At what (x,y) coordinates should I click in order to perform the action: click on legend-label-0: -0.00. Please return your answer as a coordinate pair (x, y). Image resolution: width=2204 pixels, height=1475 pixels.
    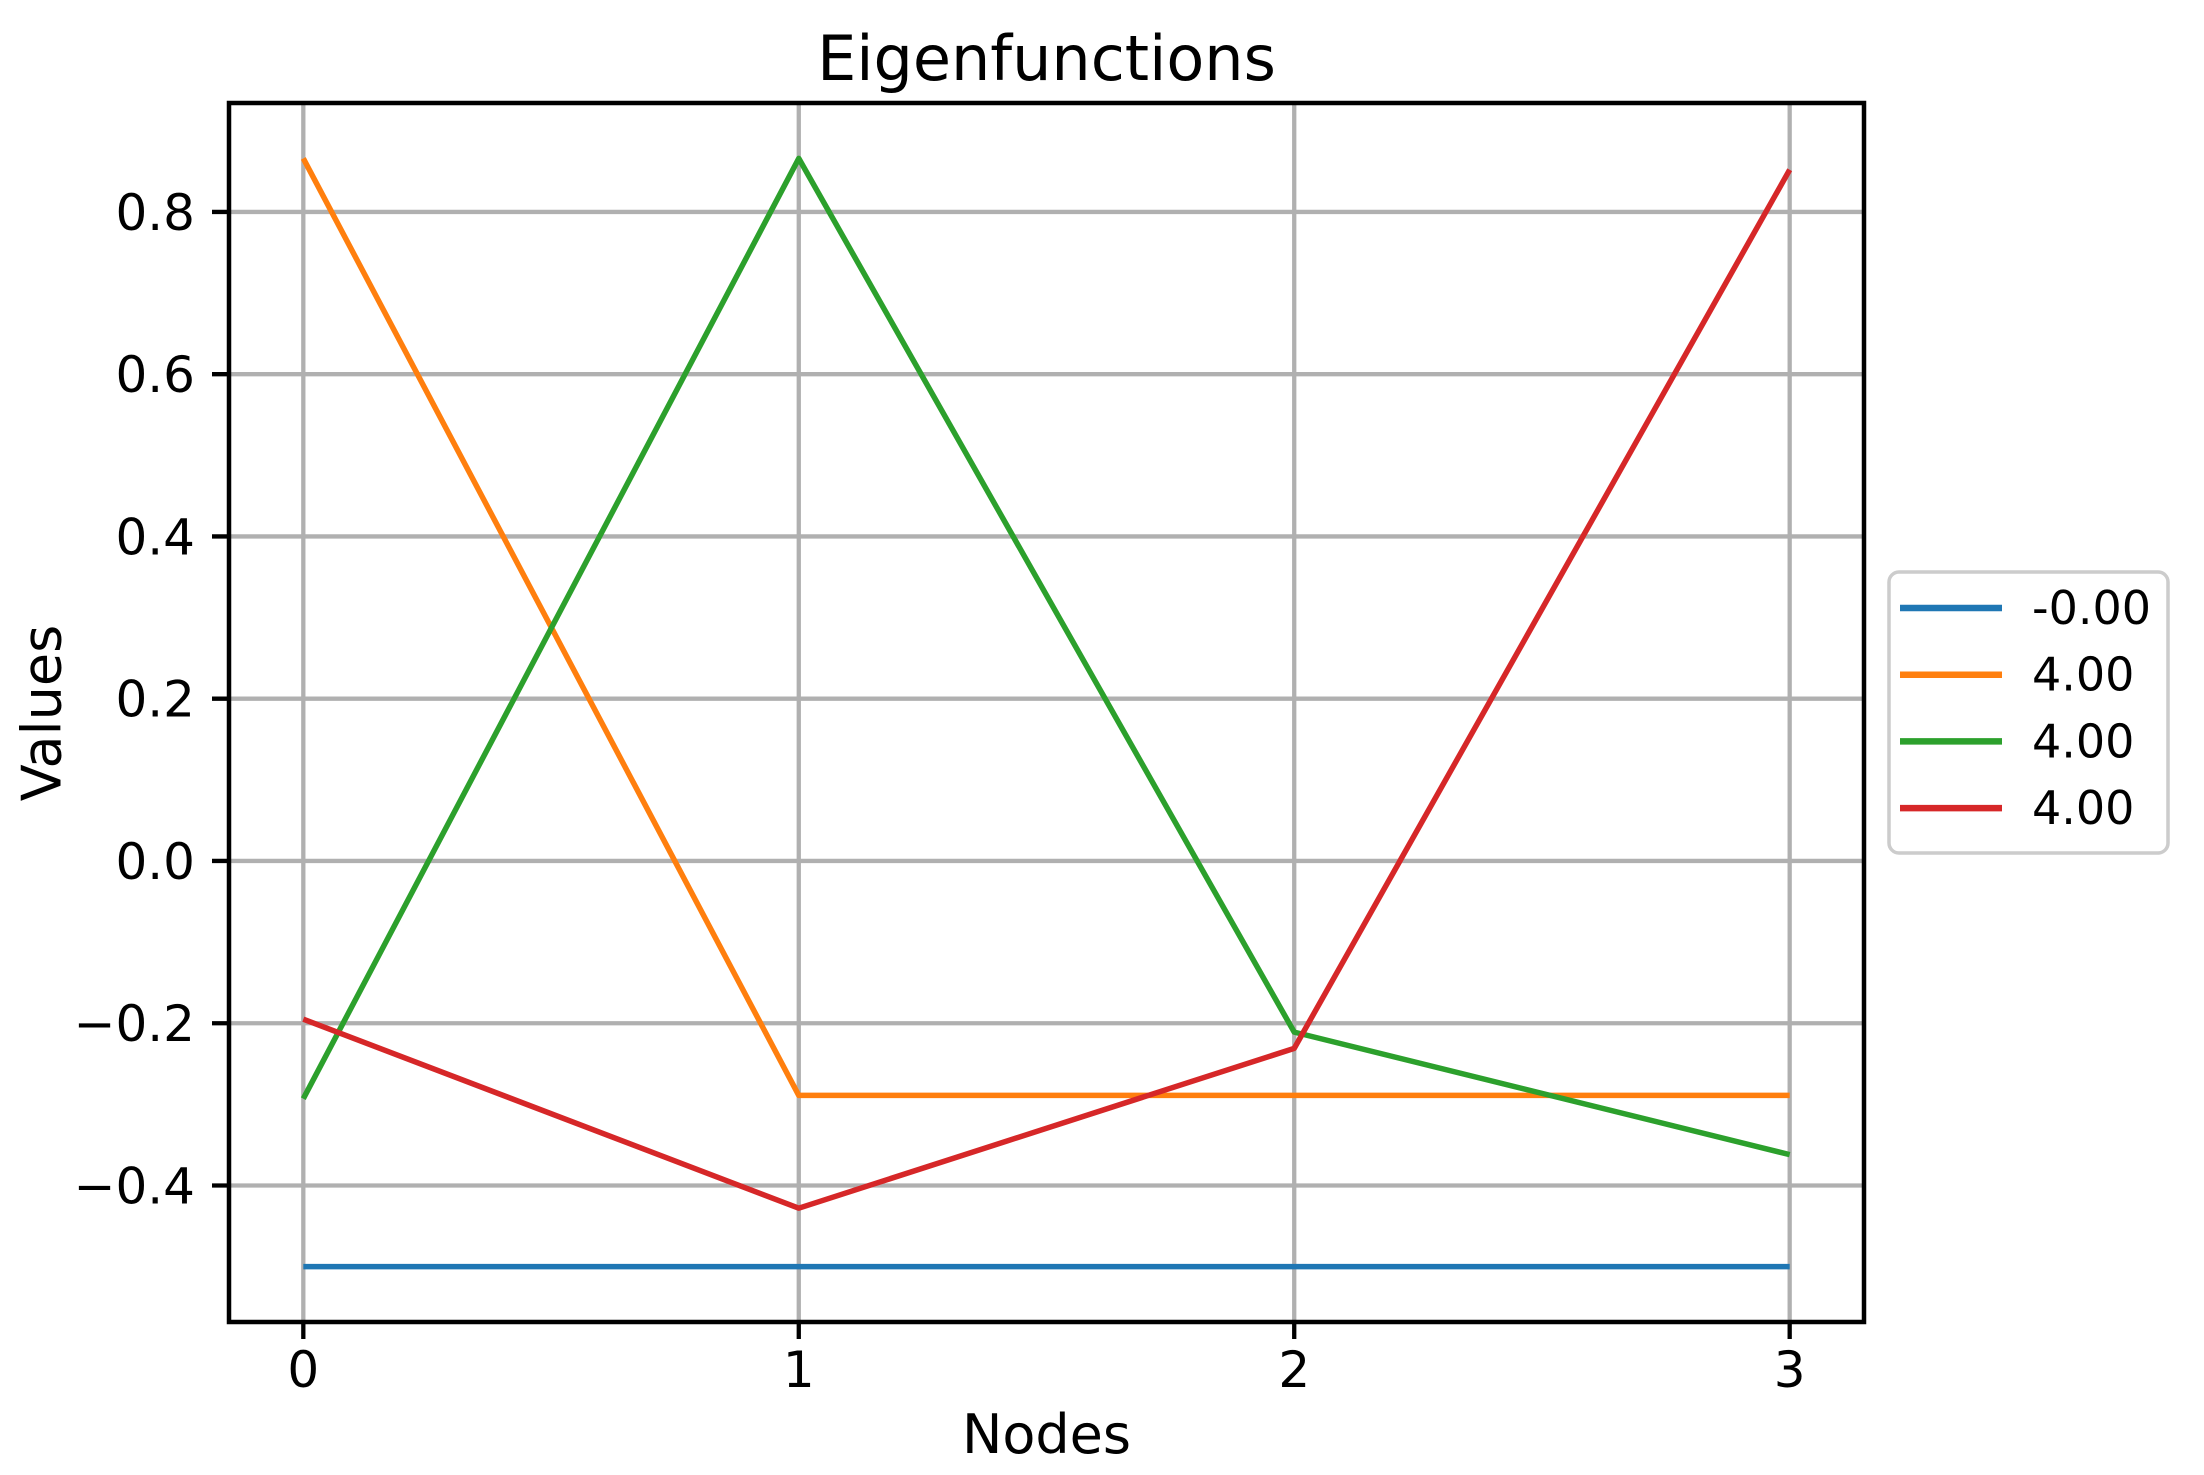
    Looking at the image, I should click on (2091, 608).